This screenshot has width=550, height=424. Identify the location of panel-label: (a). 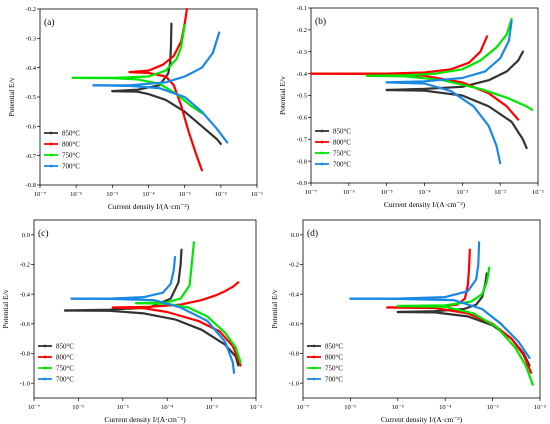
(49, 22).